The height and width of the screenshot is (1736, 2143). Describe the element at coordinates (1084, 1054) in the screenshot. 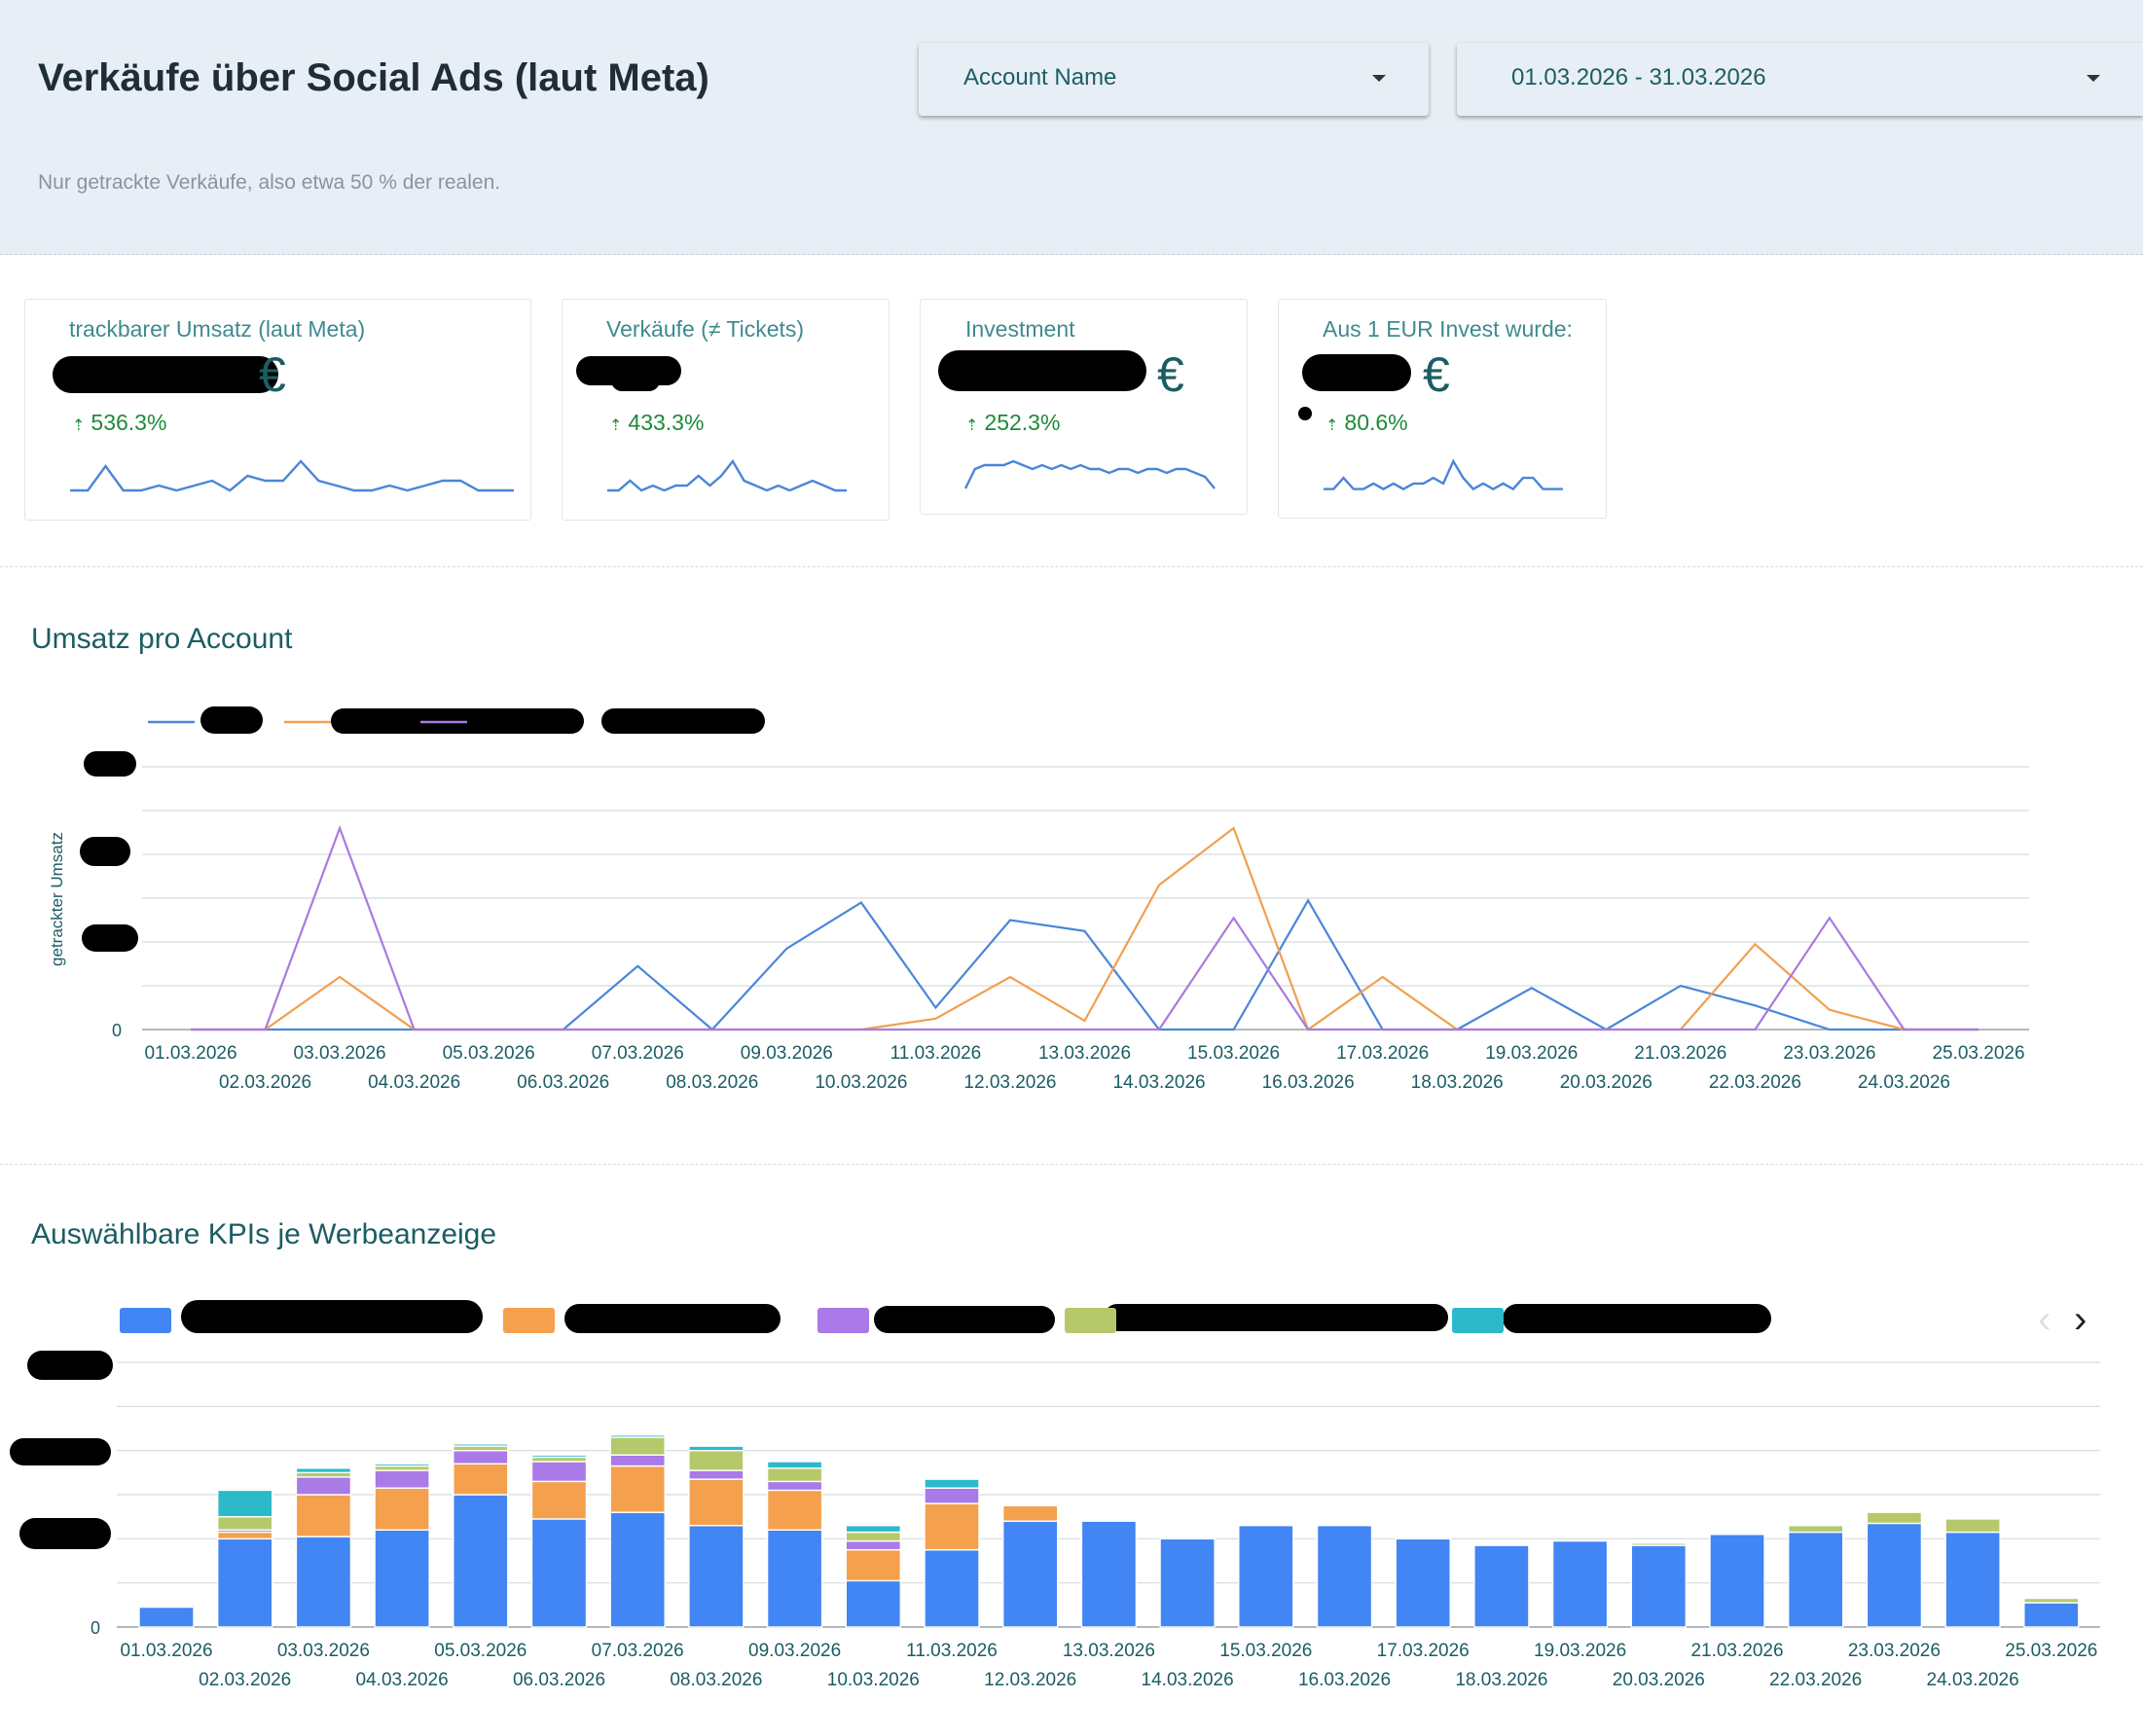

I see `x-tick-label: 13.03.2026` at that location.